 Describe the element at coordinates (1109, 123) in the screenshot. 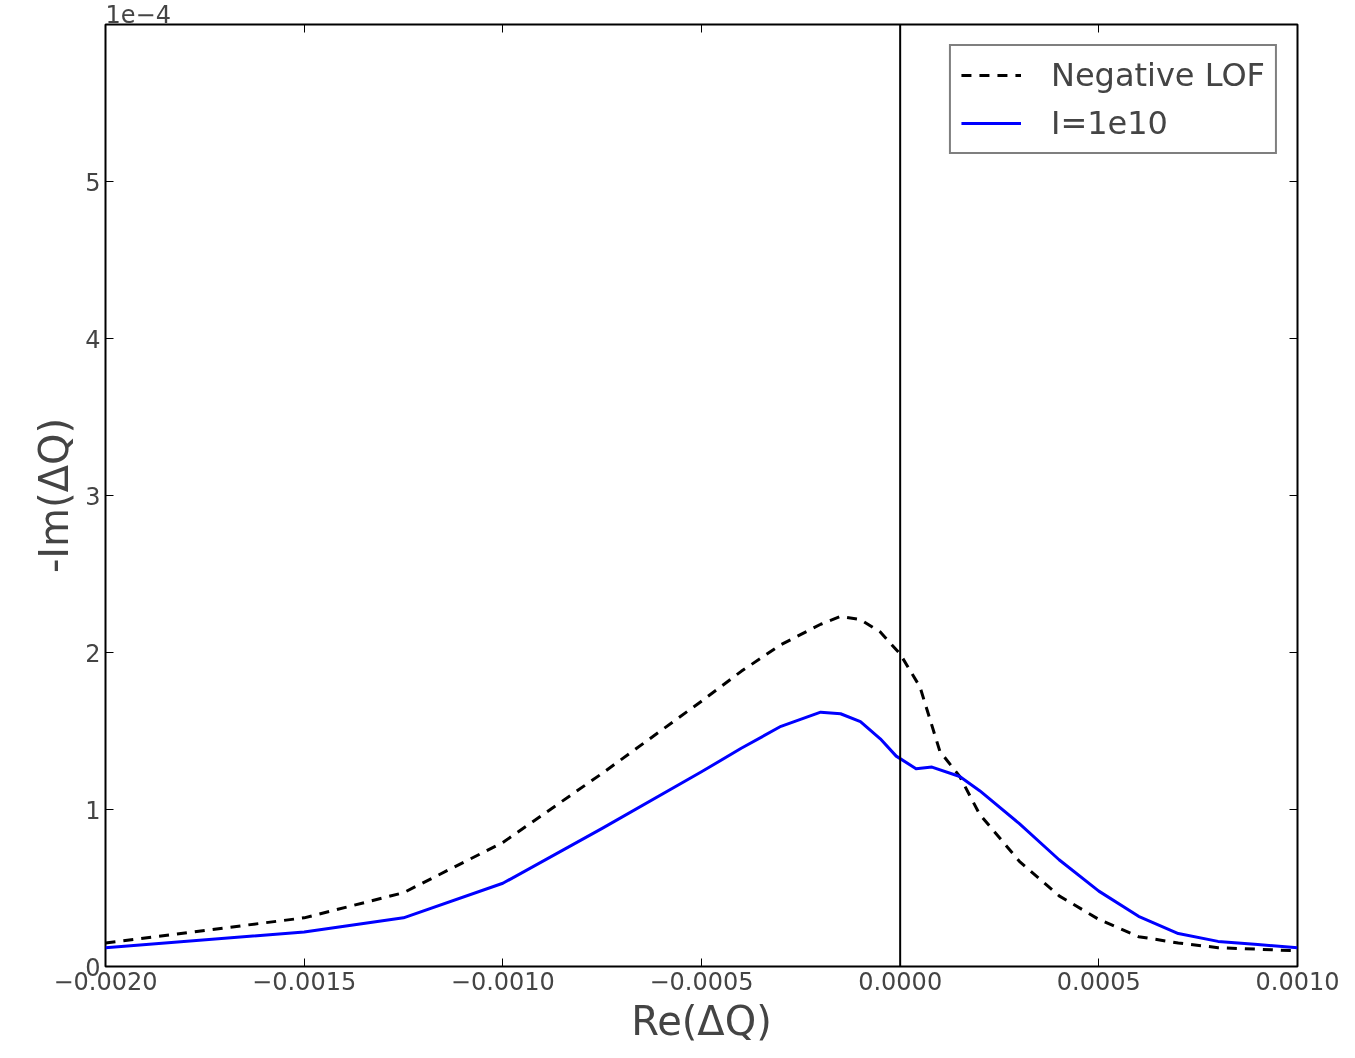

I see `legend-label: I=1e10` at that location.